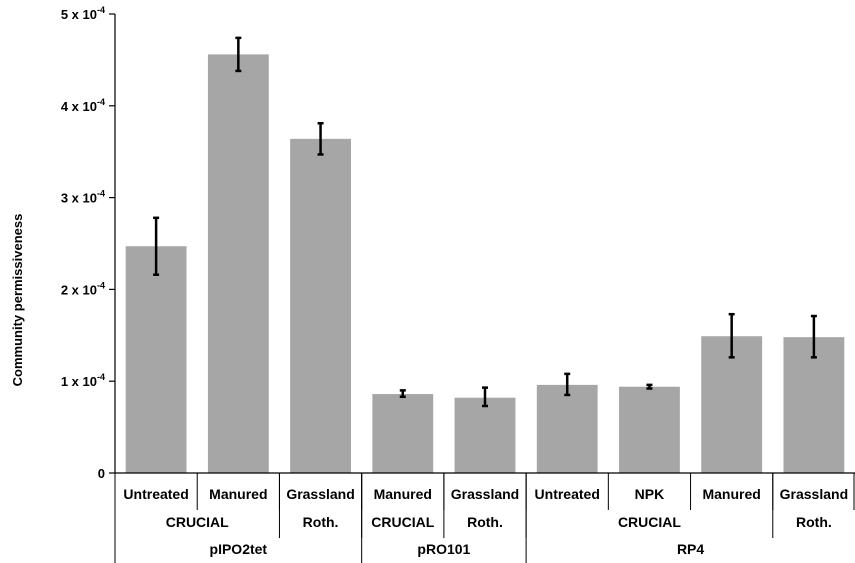 Image resolution: width=855 pixels, height=563 pixels. I want to click on y-tick-label: 3 x 10⁻⁴, so click(83, 197).